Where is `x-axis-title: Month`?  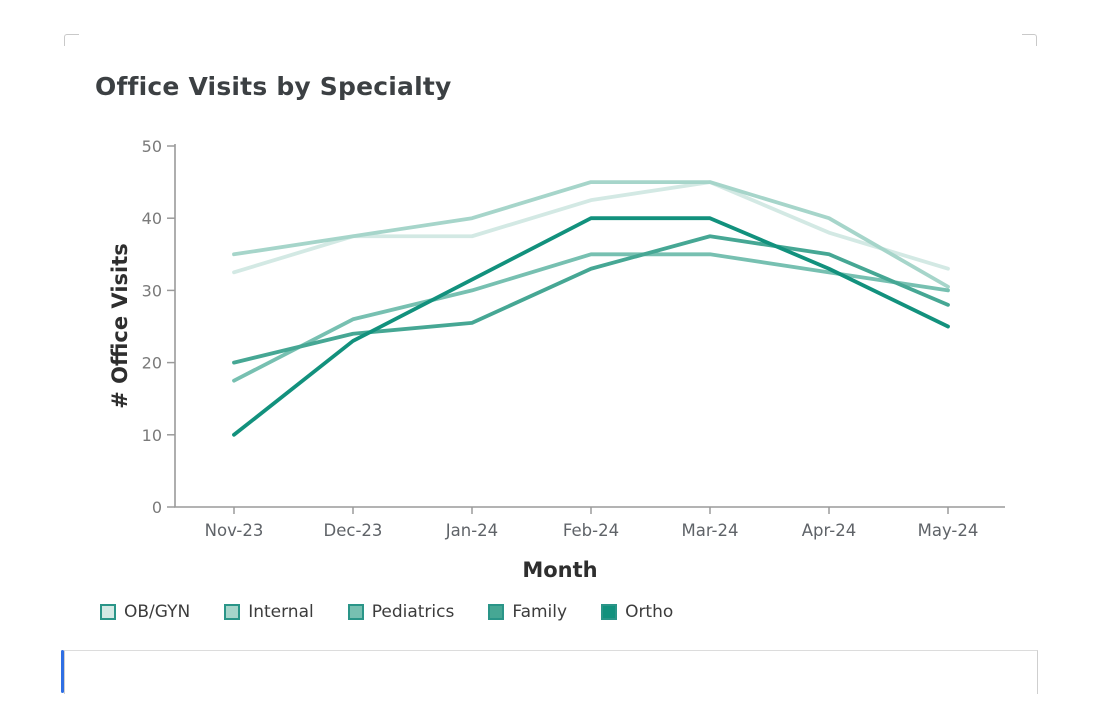 x-axis-title: Month is located at coordinates (560, 570).